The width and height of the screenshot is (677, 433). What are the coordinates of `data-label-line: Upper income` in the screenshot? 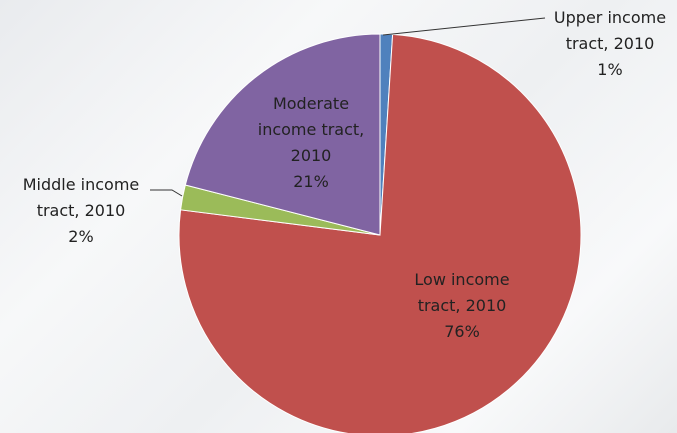 It's located at (610, 17).